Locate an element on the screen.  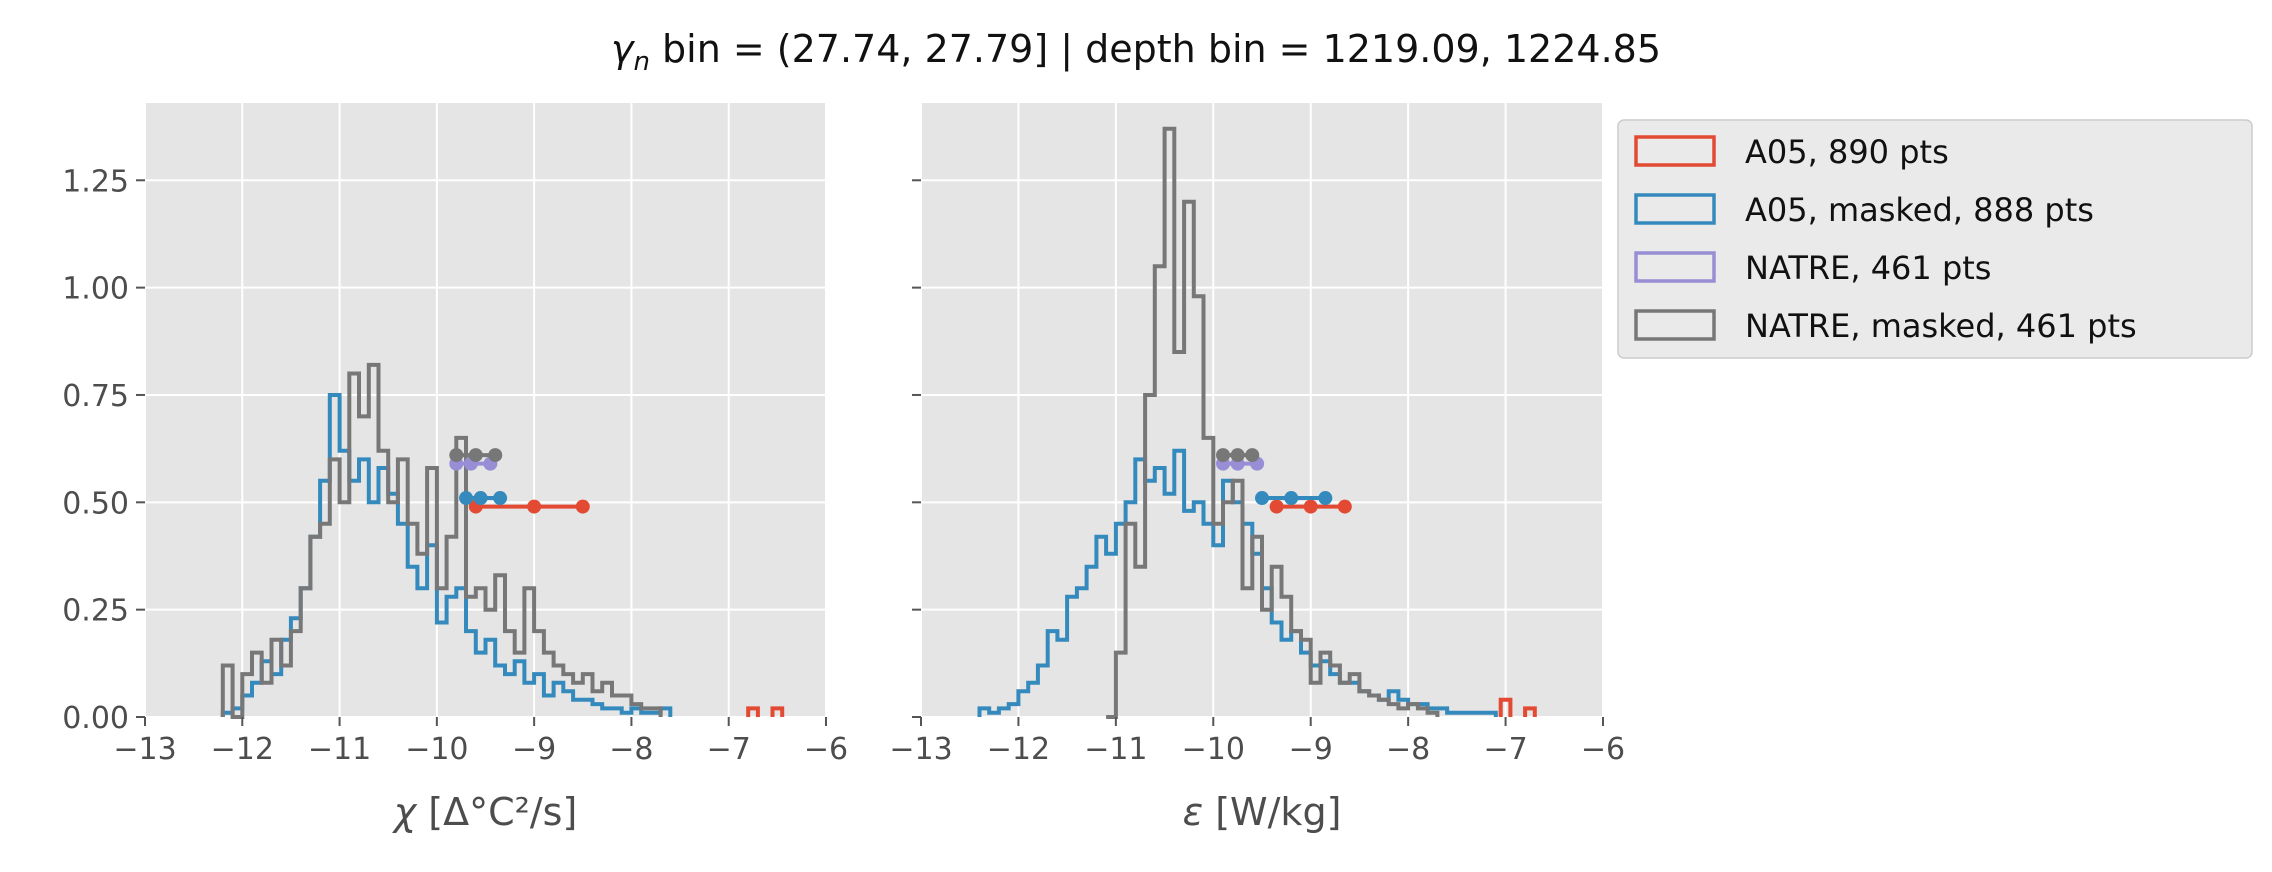
legend-entry: NATRE, 461 pts is located at coordinates (1812, 268).